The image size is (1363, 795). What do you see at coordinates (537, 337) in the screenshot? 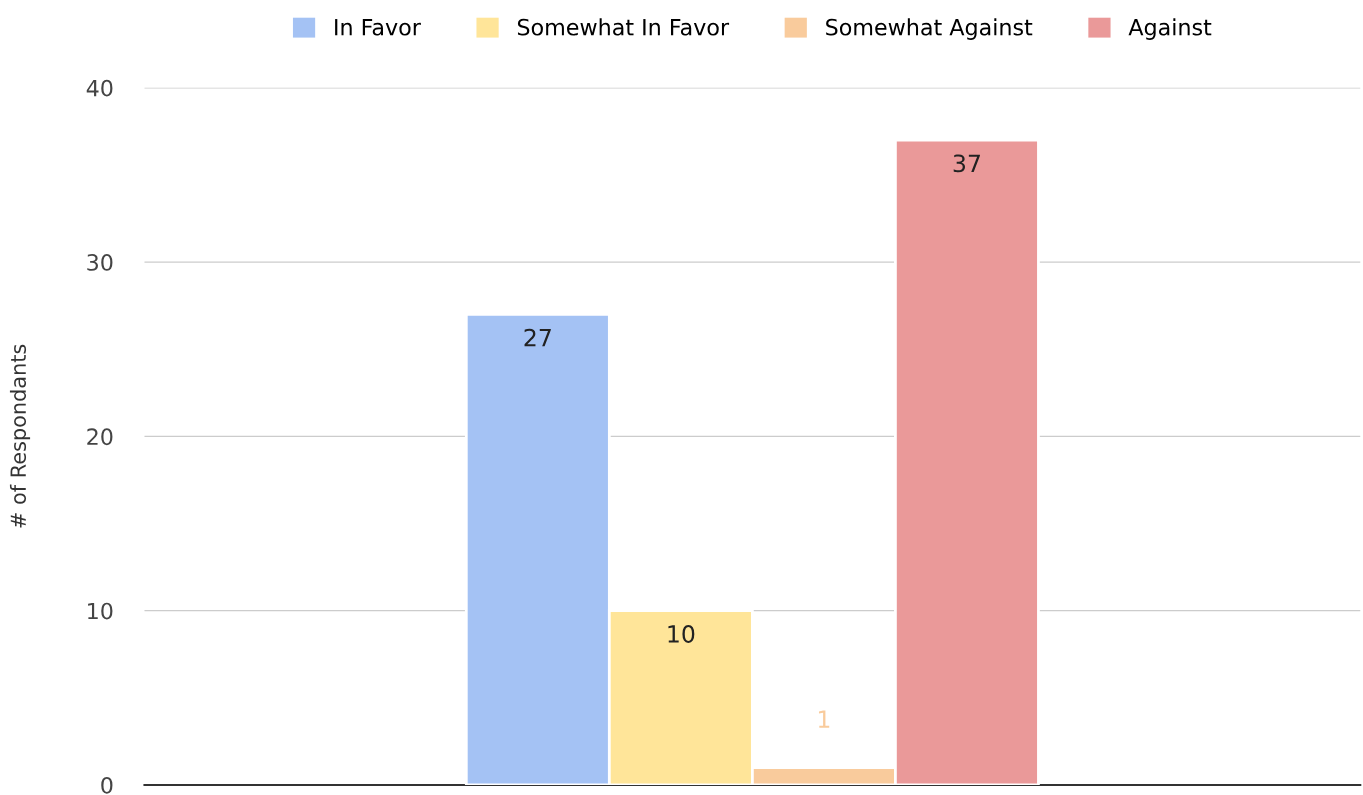
I see `data-label: 27` at bounding box center [537, 337].